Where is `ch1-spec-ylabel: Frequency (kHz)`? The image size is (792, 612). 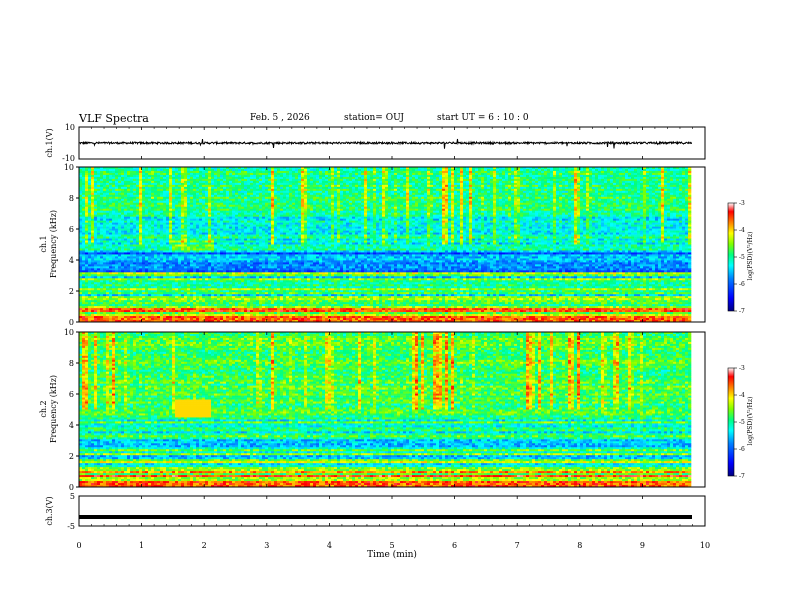
ch1-spec-ylabel: Frequency (kHz) is located at coordinates (53, 244).